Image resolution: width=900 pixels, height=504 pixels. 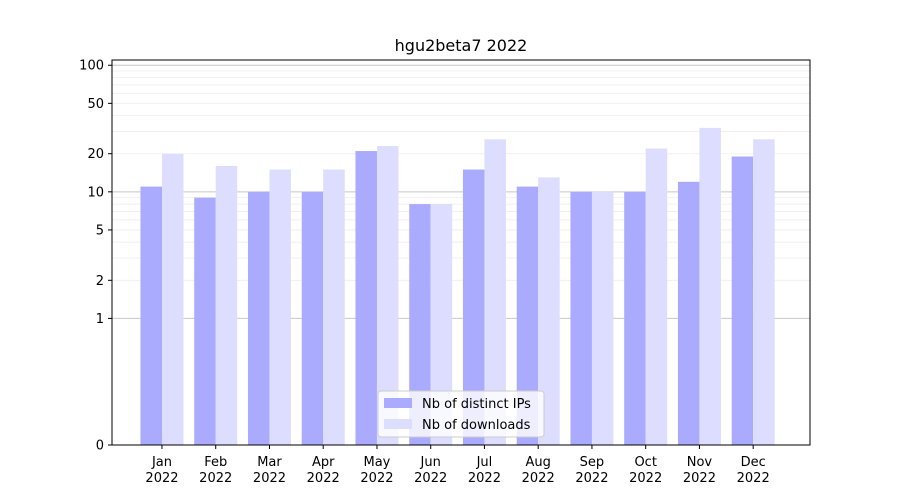 I want to click on y-tick-label: 0, so click(x=100, y=446).